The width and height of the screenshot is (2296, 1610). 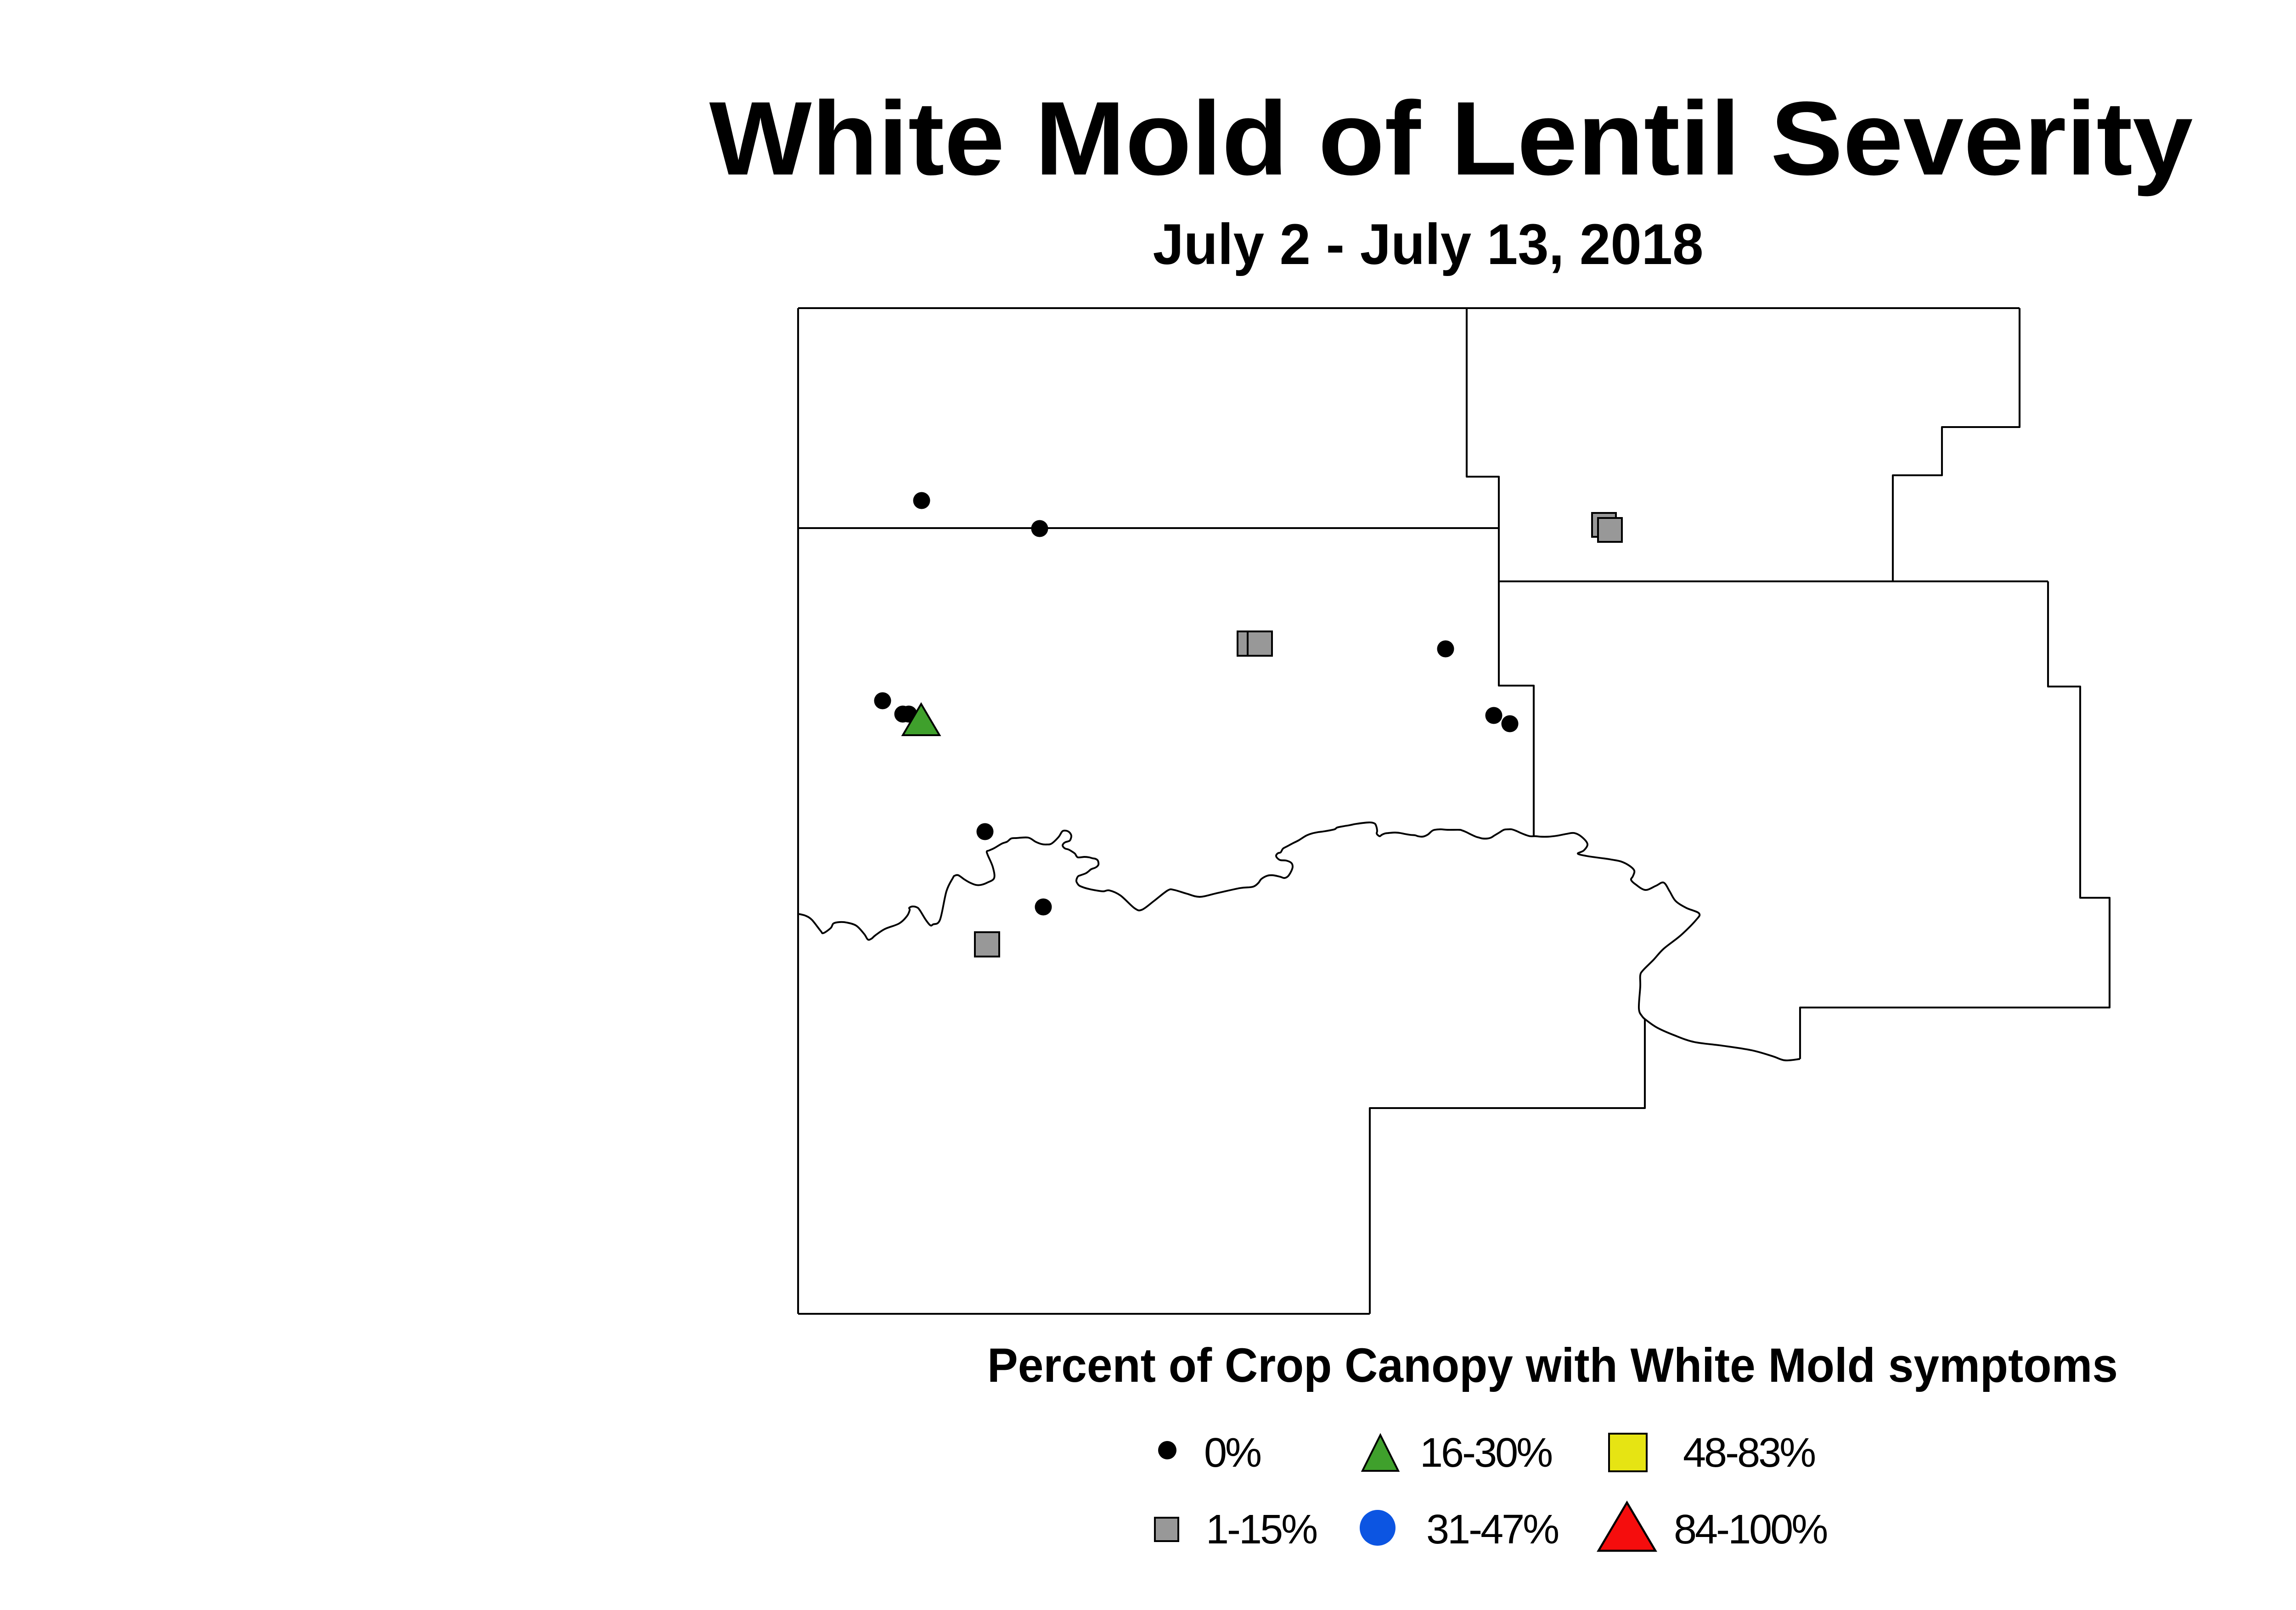 What do you see at coordinates (1232, 1453) in the screenshot?
I see `svg-text: 0%` at bounding box center [1232, 1453].